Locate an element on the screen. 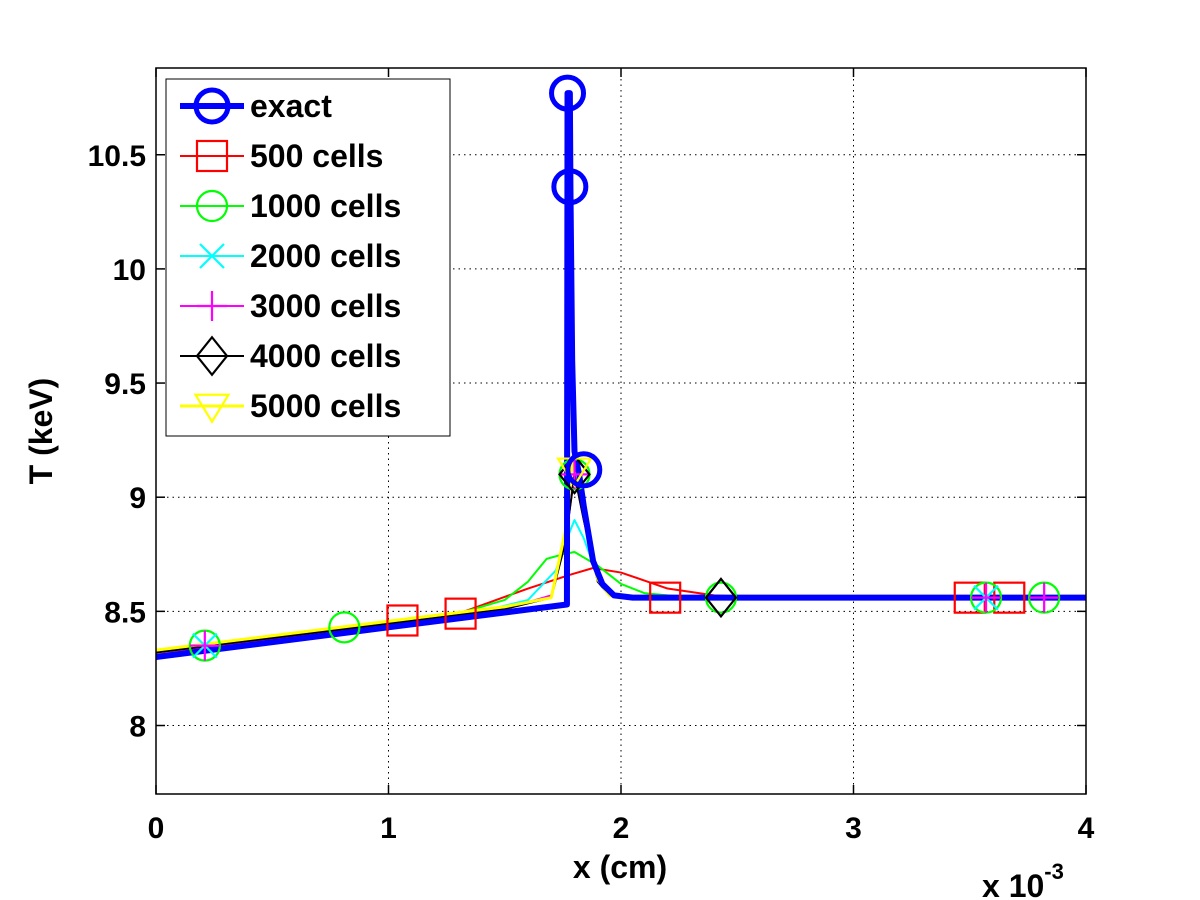  x-tick-label: 1 is located at coordinates (388, 828).